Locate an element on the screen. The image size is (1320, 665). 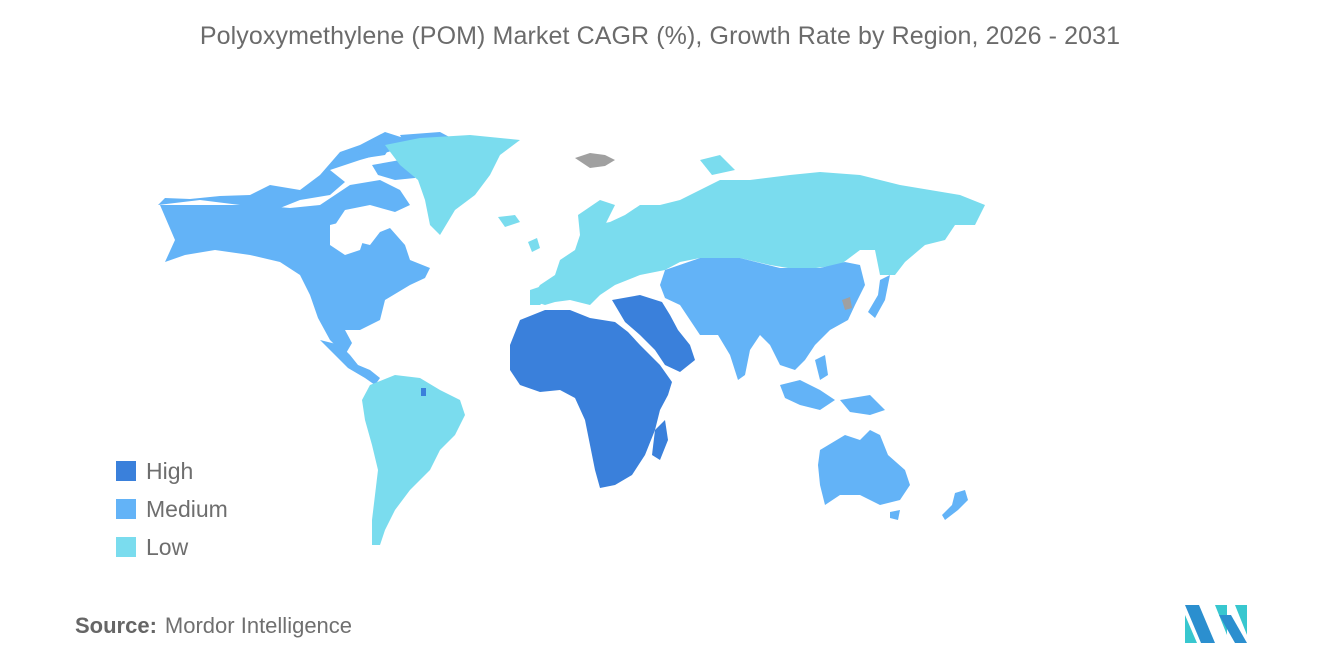
region-middle-east-africa is located at coordinates (602, 391).